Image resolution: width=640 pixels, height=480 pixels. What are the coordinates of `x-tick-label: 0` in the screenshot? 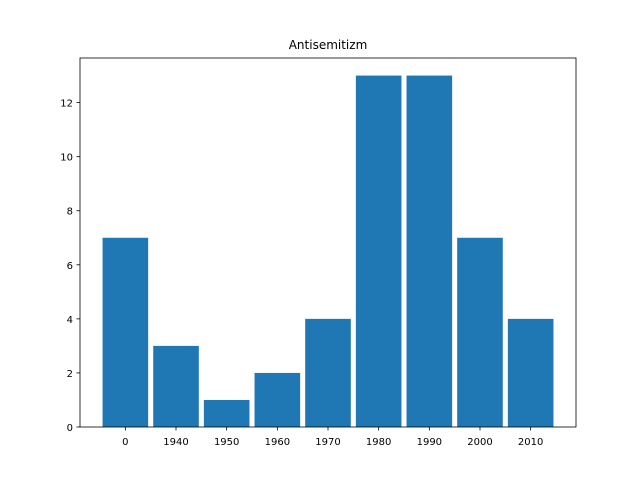 It's located at (125, 442).